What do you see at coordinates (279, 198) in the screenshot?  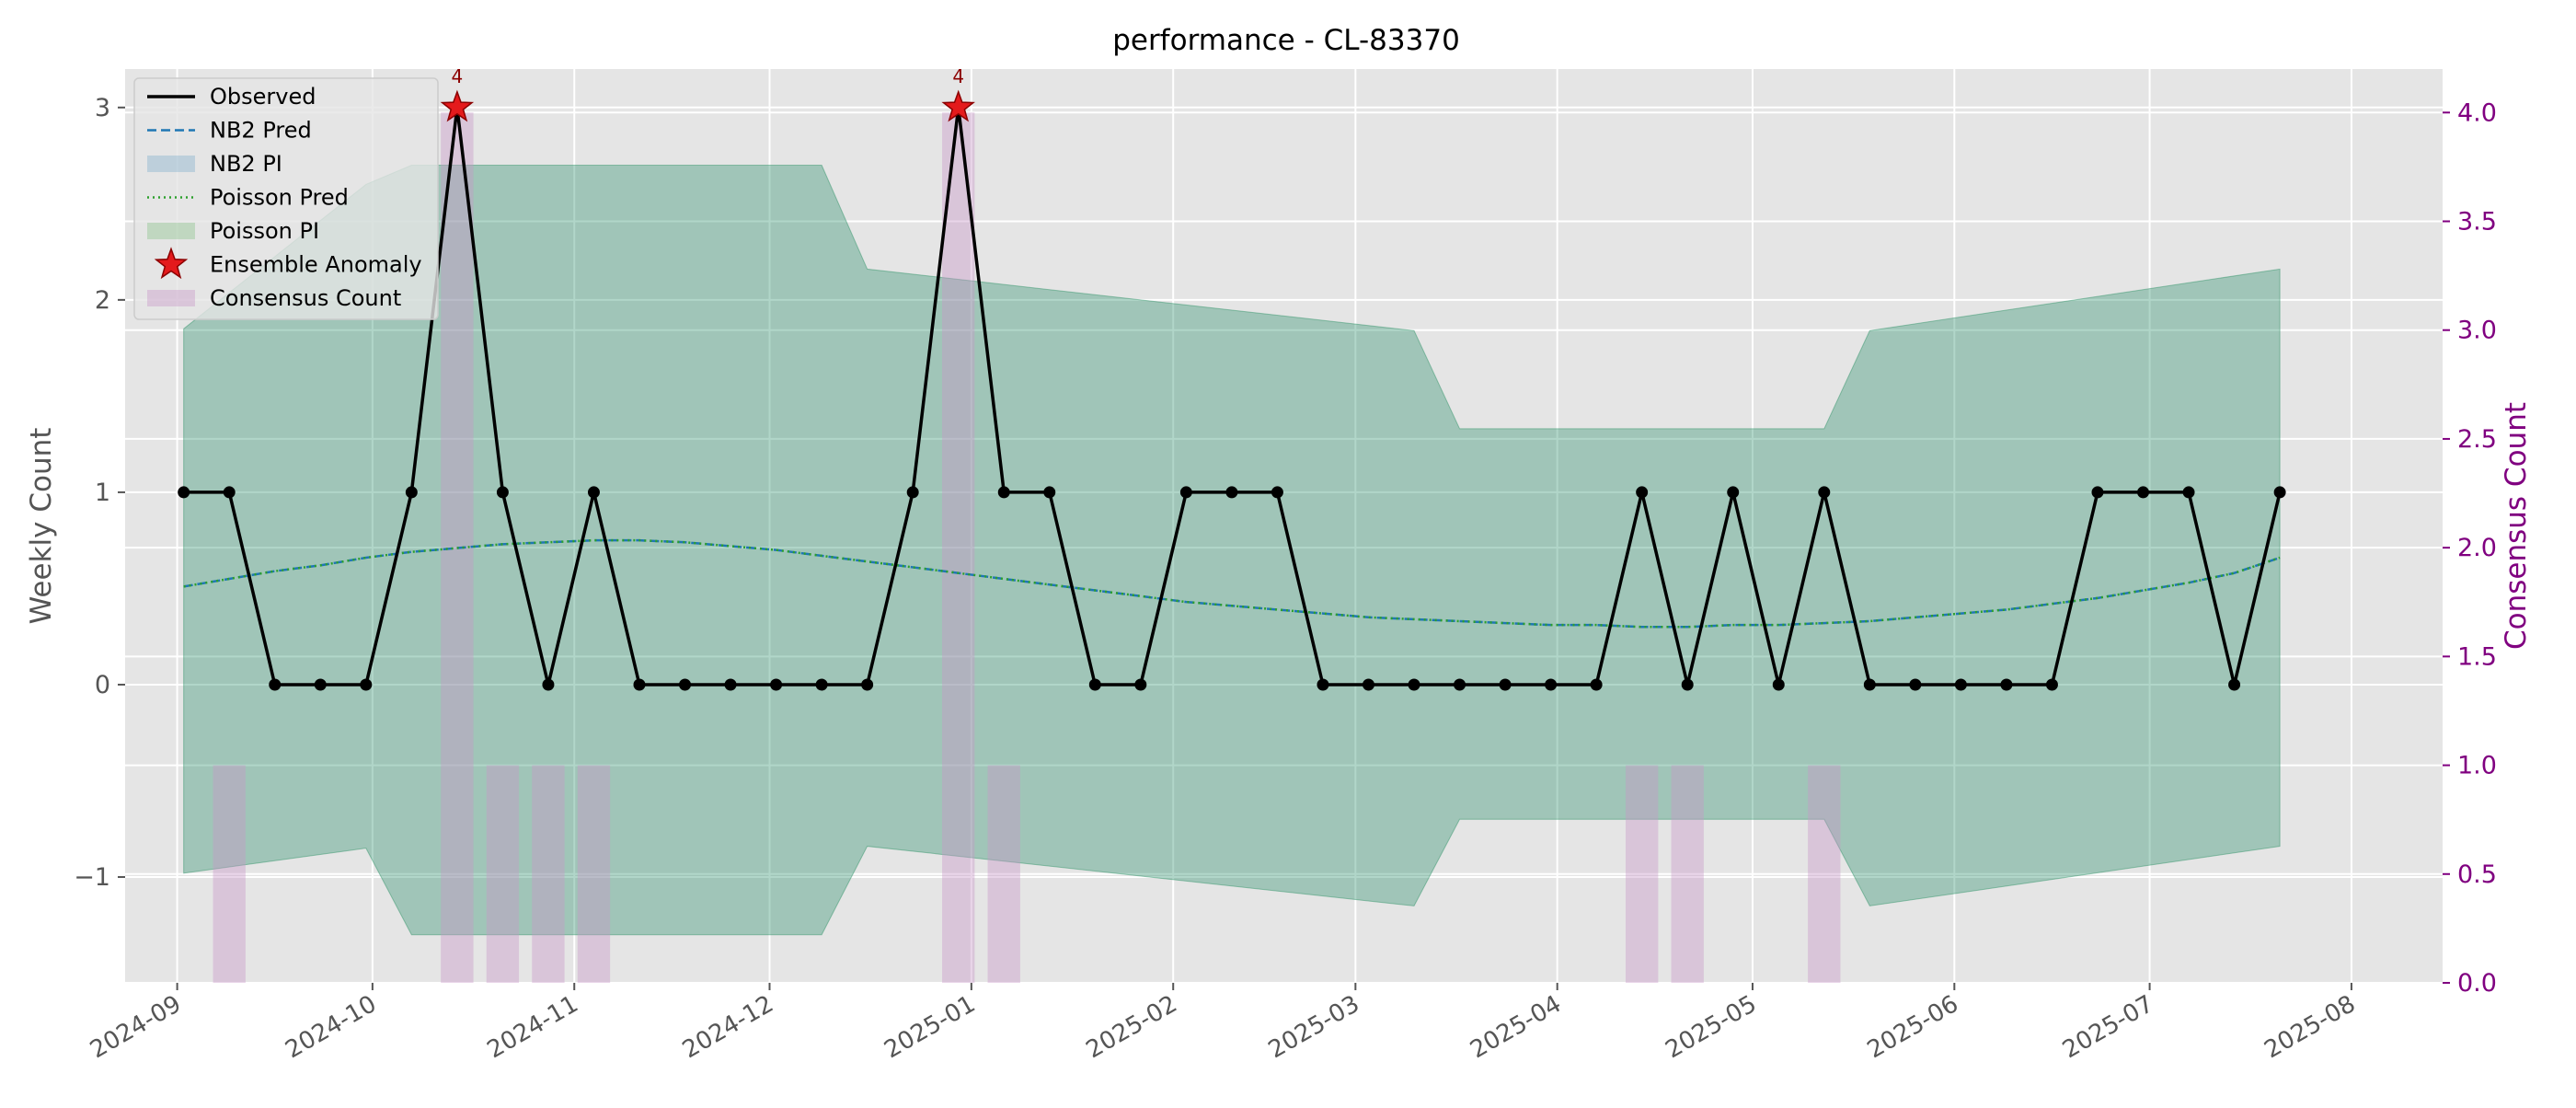 I see `legend-label: Poisson Pred` at bounding box center [279, 198].